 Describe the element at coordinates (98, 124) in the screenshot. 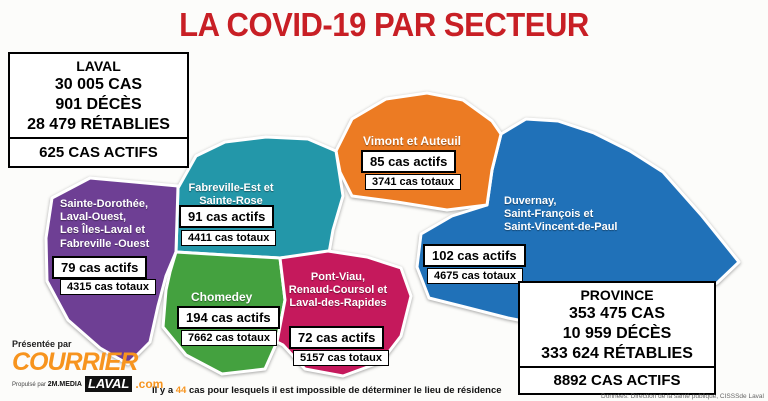

I see `laval-recovered: 28 479 RÉTABLIES` at that location.